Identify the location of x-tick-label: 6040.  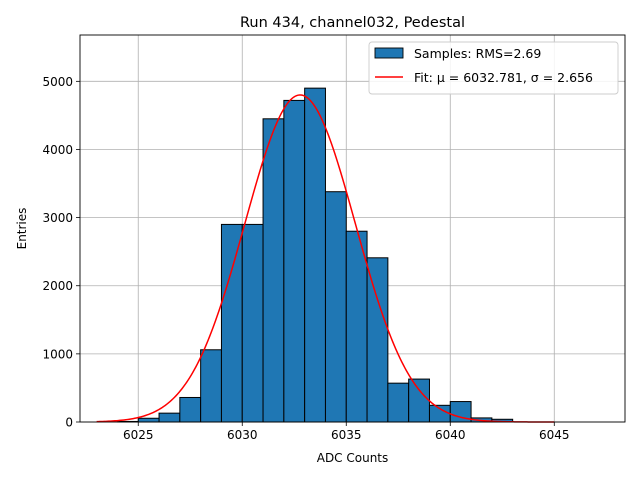
(450, 435).